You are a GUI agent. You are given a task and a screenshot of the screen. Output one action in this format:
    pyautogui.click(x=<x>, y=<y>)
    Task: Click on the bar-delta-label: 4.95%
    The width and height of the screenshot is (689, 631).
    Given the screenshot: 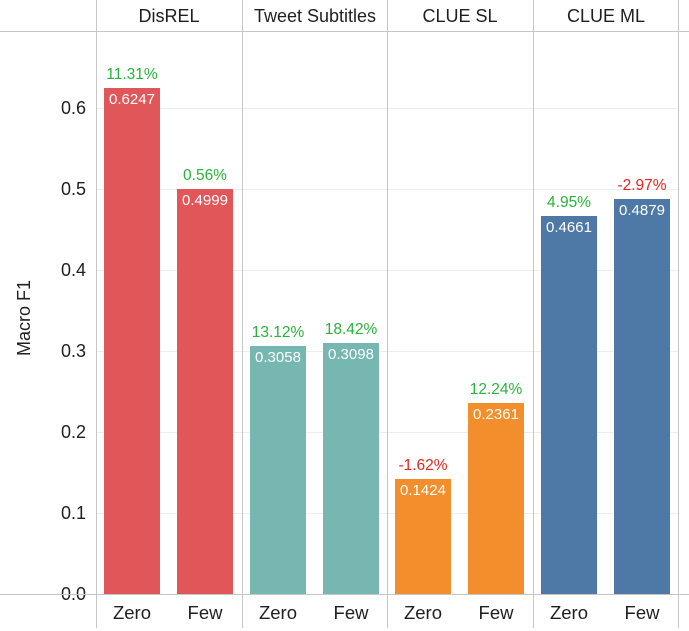 What is the action you would take?
    pyautogui.click(x=569, y=202)
    